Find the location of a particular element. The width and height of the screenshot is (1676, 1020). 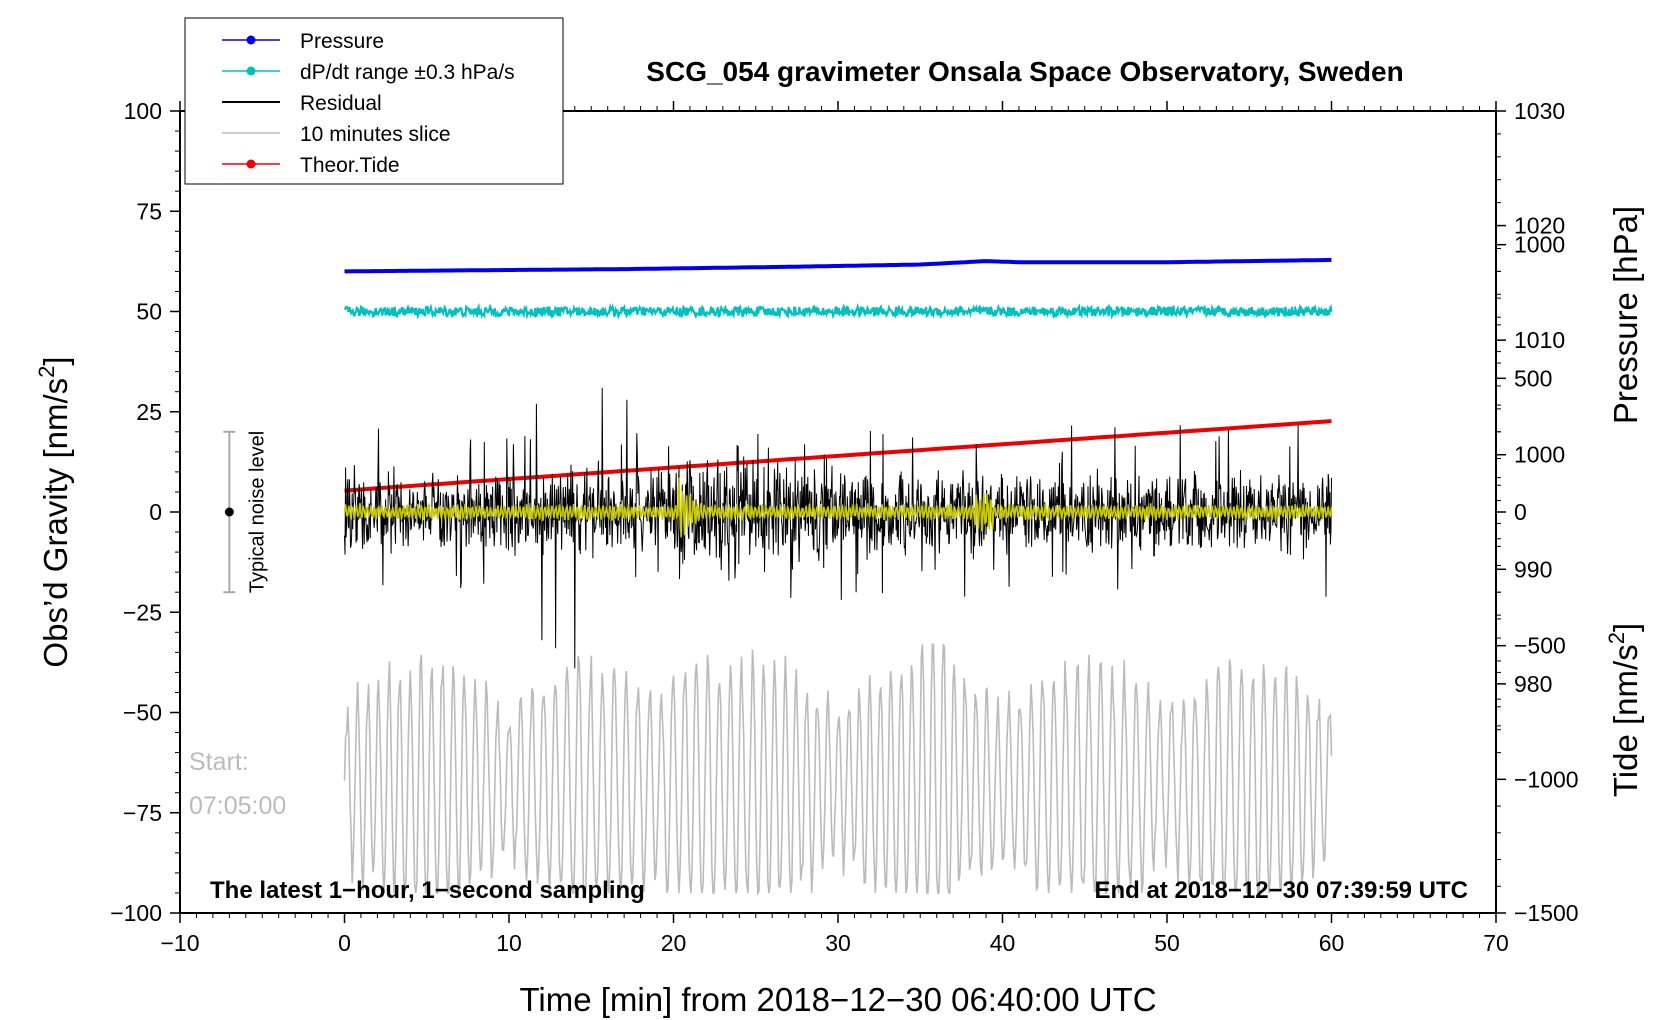

y-axis-title-tide: Tide [nm/s2] is located at coordinates (1624, 710).